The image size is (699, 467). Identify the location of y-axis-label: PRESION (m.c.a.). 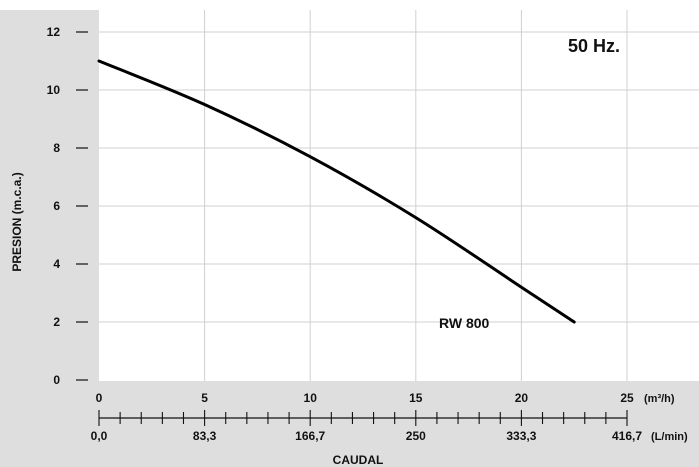
(17, 221).